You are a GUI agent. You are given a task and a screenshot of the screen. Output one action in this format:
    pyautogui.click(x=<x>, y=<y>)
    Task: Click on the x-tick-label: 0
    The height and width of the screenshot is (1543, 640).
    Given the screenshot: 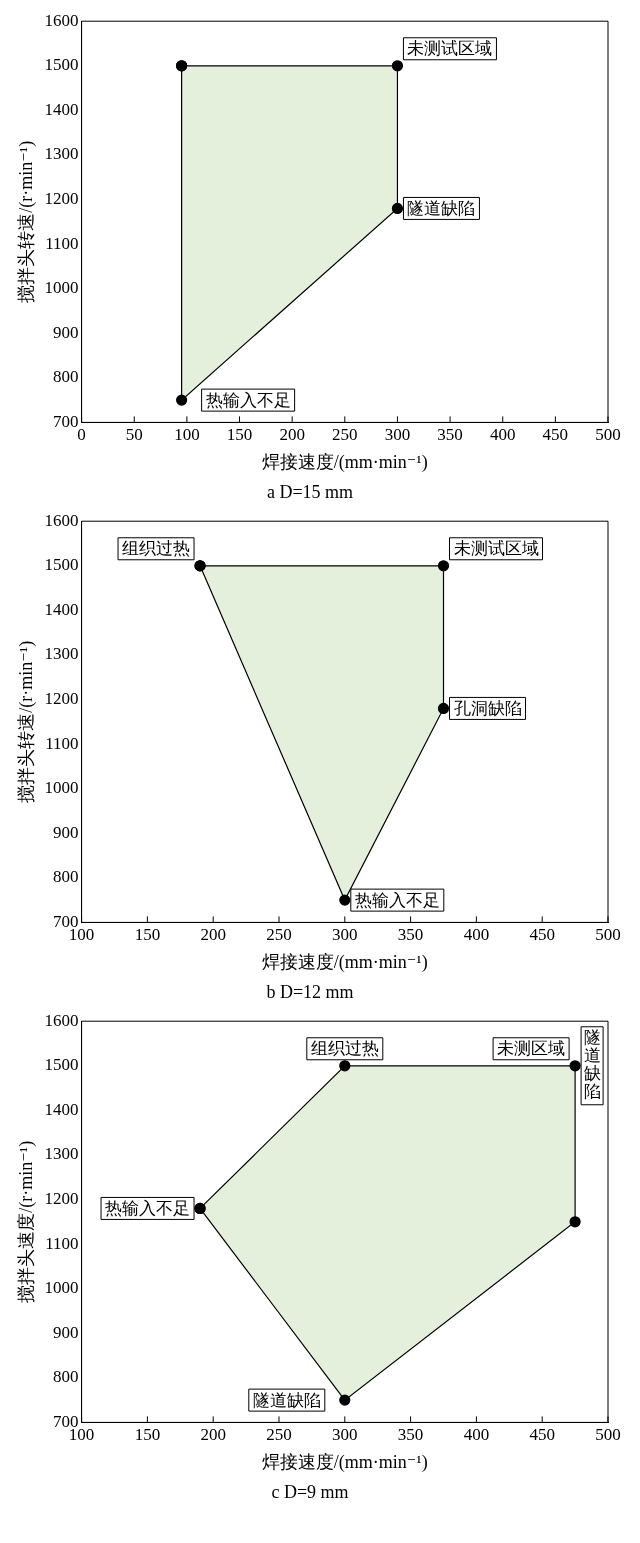 What is the action you would take?
    pyautogui.click(x=81, y=435)
    